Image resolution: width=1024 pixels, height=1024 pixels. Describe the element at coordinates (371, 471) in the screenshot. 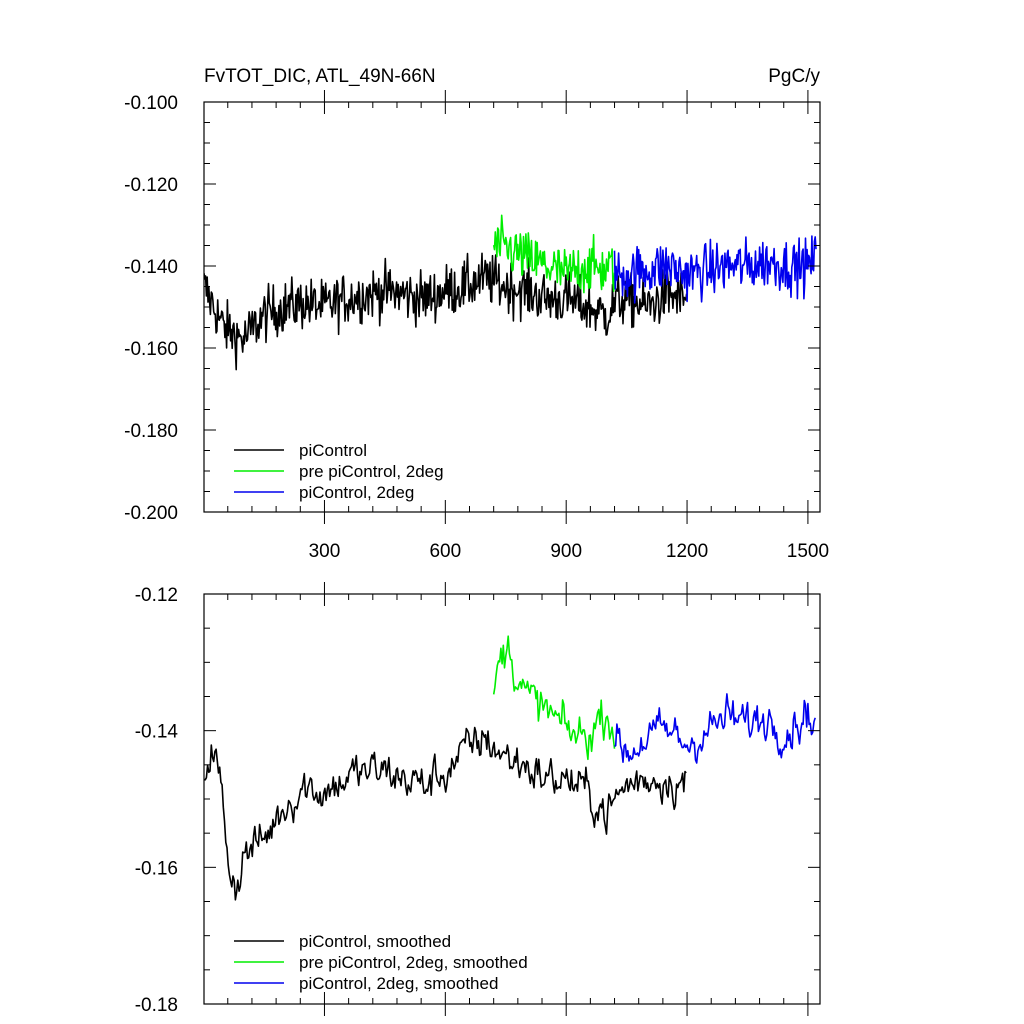

I see `legend-label: pre piControl, 2deg` at that location.